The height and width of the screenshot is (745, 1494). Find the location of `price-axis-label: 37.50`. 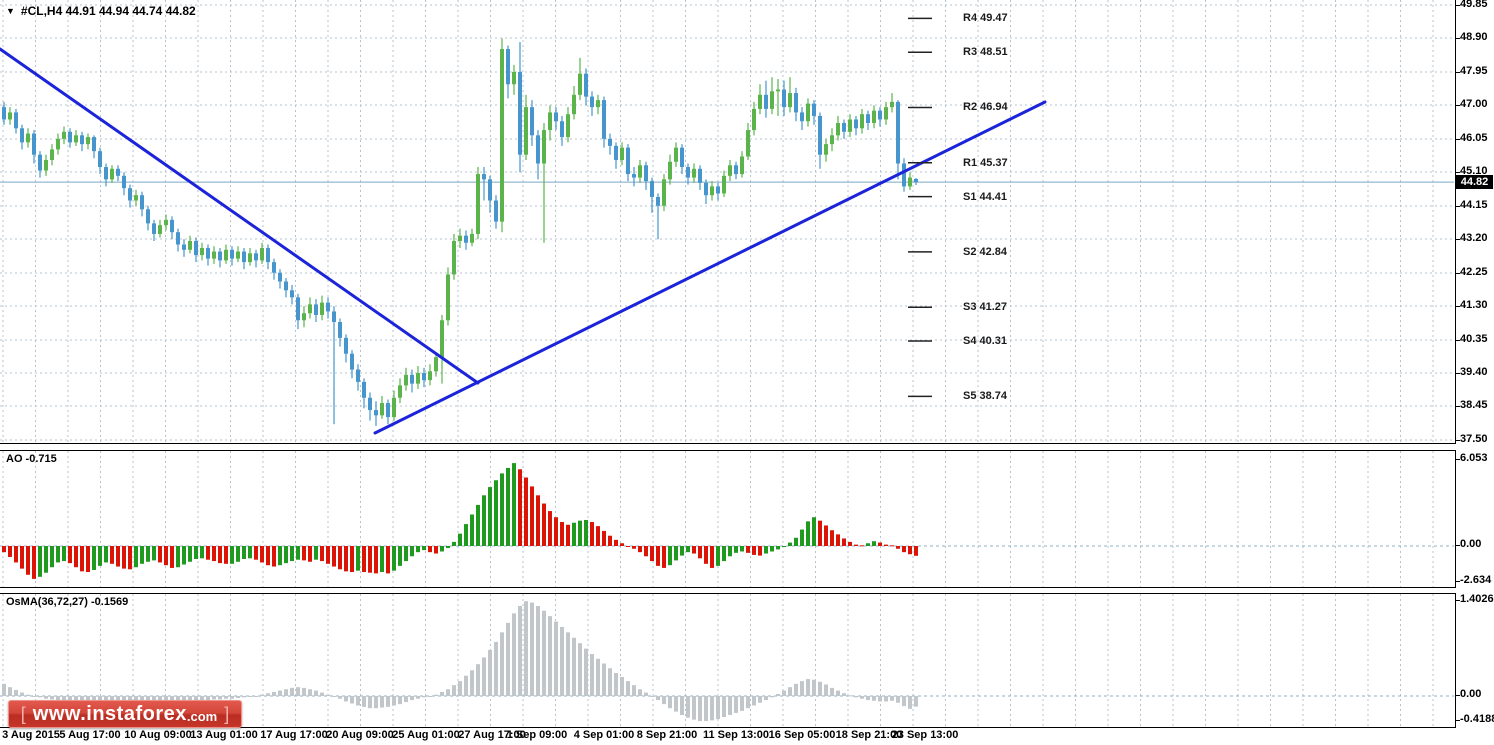

price-axis-label: 37.50 is located at coordinates (1474, 439).